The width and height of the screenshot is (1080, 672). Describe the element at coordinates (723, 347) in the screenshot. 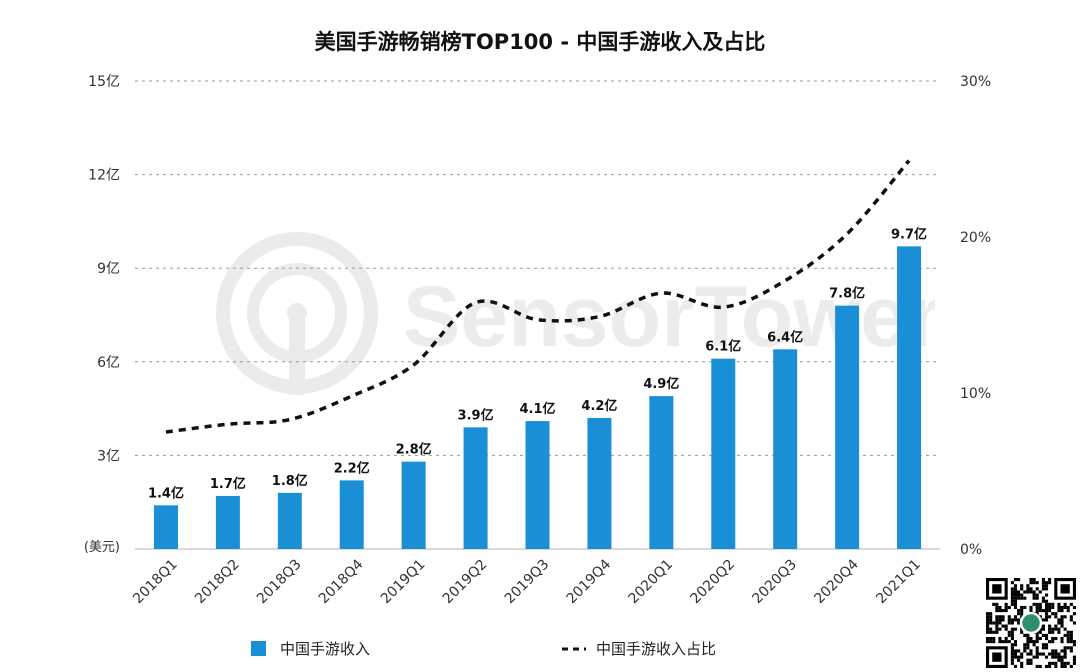

I see `bar-value-label: 6.1亿` at that location.